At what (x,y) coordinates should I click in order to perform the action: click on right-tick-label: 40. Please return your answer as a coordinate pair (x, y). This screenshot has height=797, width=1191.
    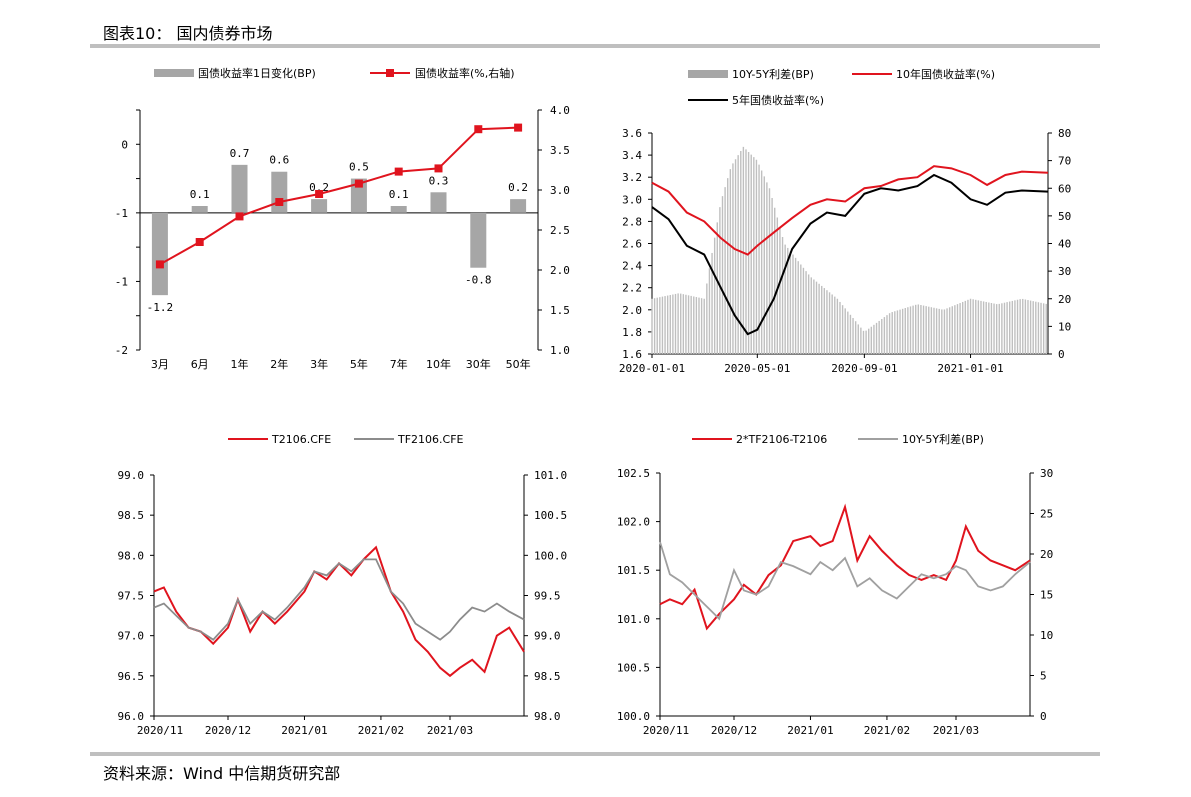
    Looking at the image, I should click on (1064, 244).